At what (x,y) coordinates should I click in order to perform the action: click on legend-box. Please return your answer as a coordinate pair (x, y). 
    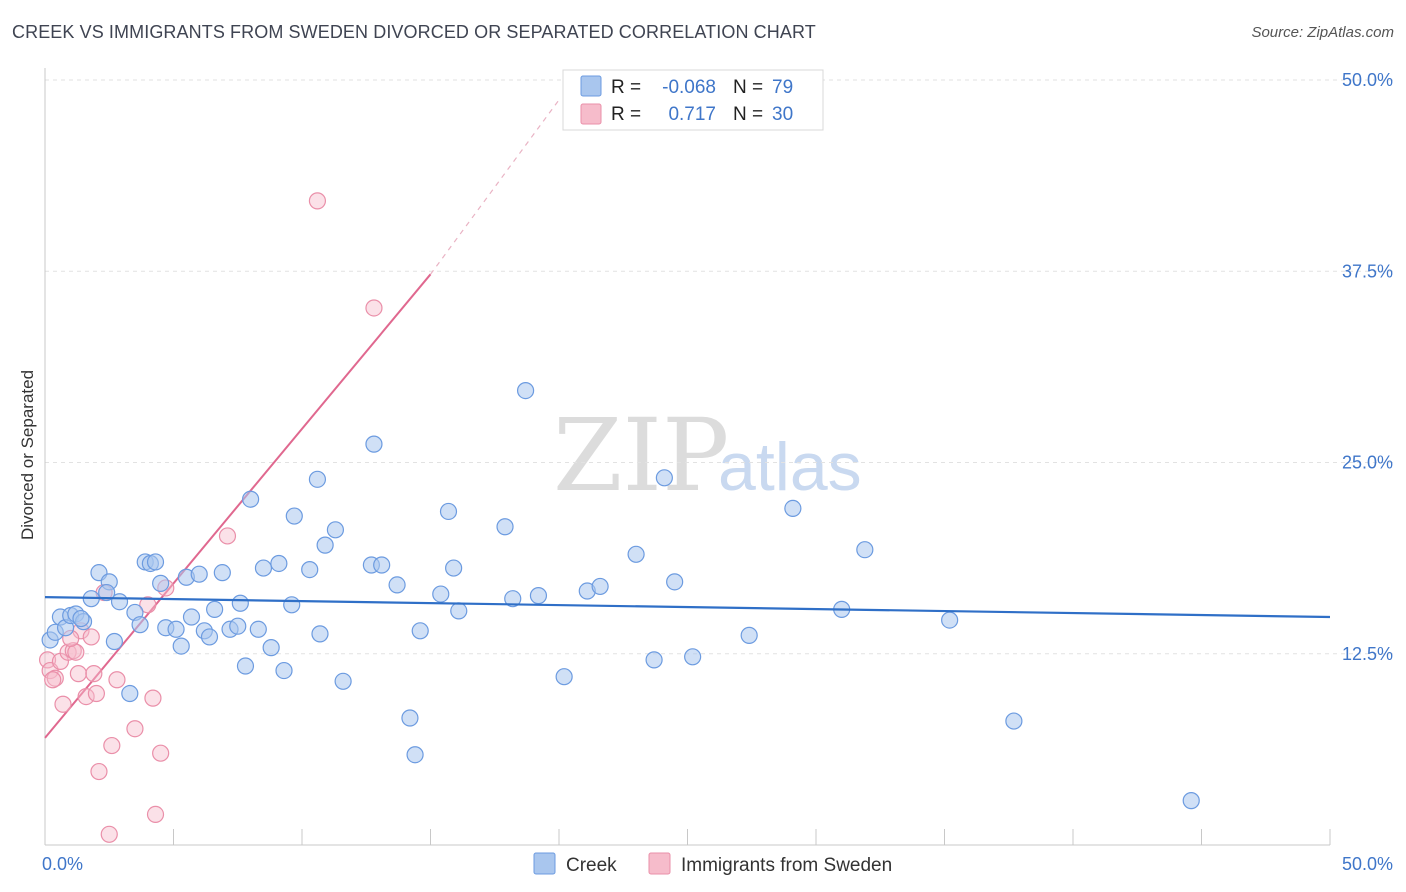
    Looking at the image, I should click on (693, 100).